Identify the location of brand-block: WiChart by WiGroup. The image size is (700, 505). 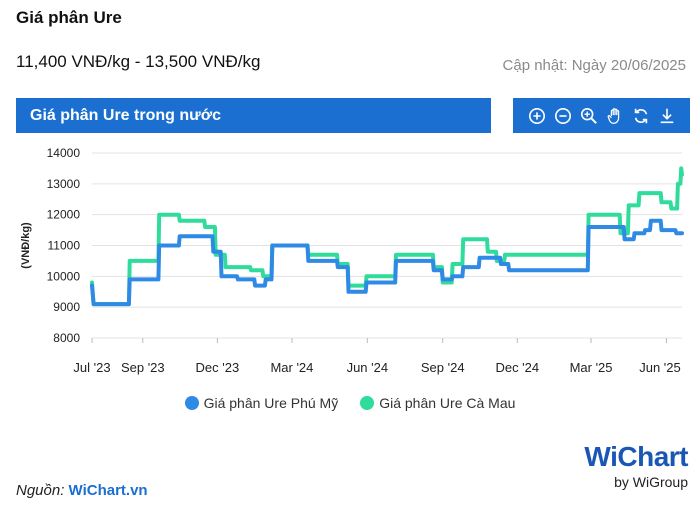
(636, 466).